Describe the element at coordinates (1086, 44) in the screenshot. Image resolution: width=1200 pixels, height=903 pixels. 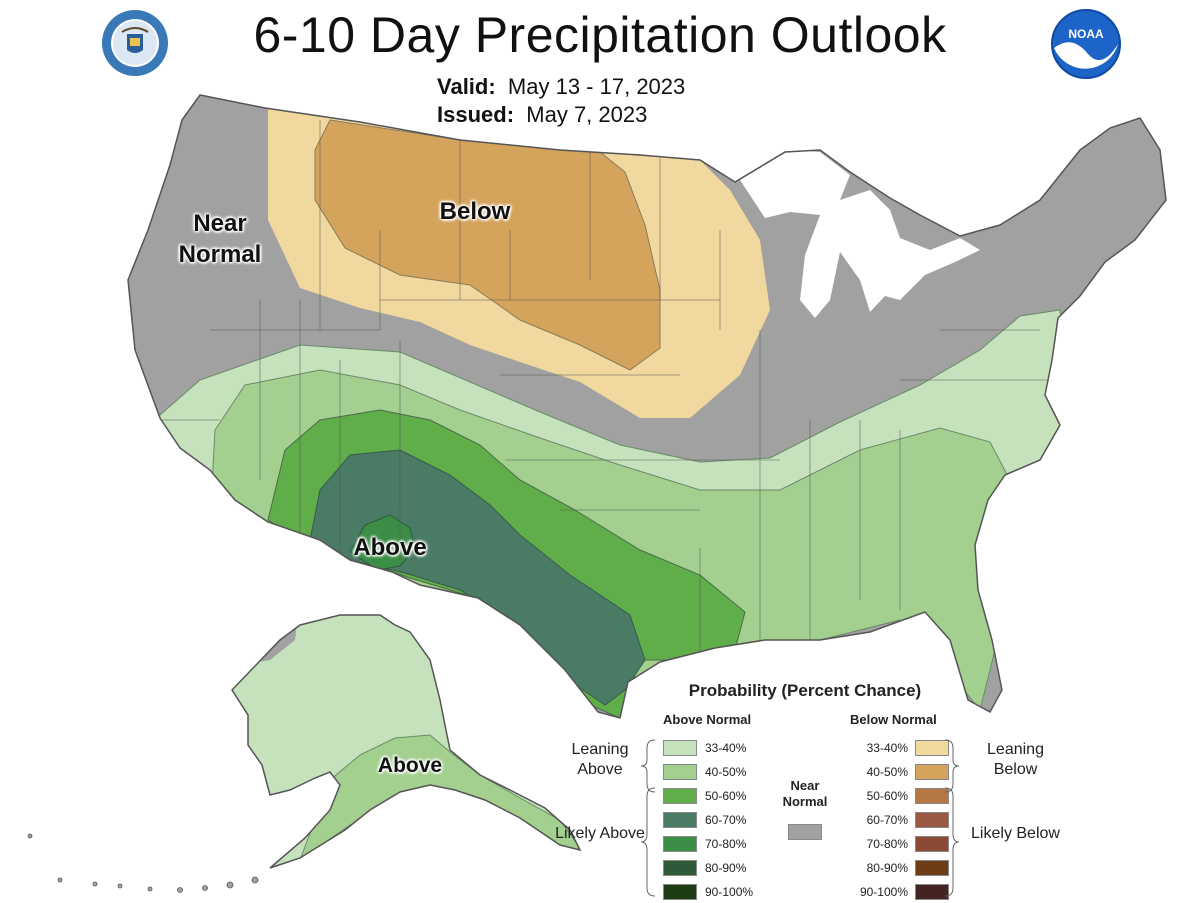
I see `noaa-logo-icon: NOAA` at that location.